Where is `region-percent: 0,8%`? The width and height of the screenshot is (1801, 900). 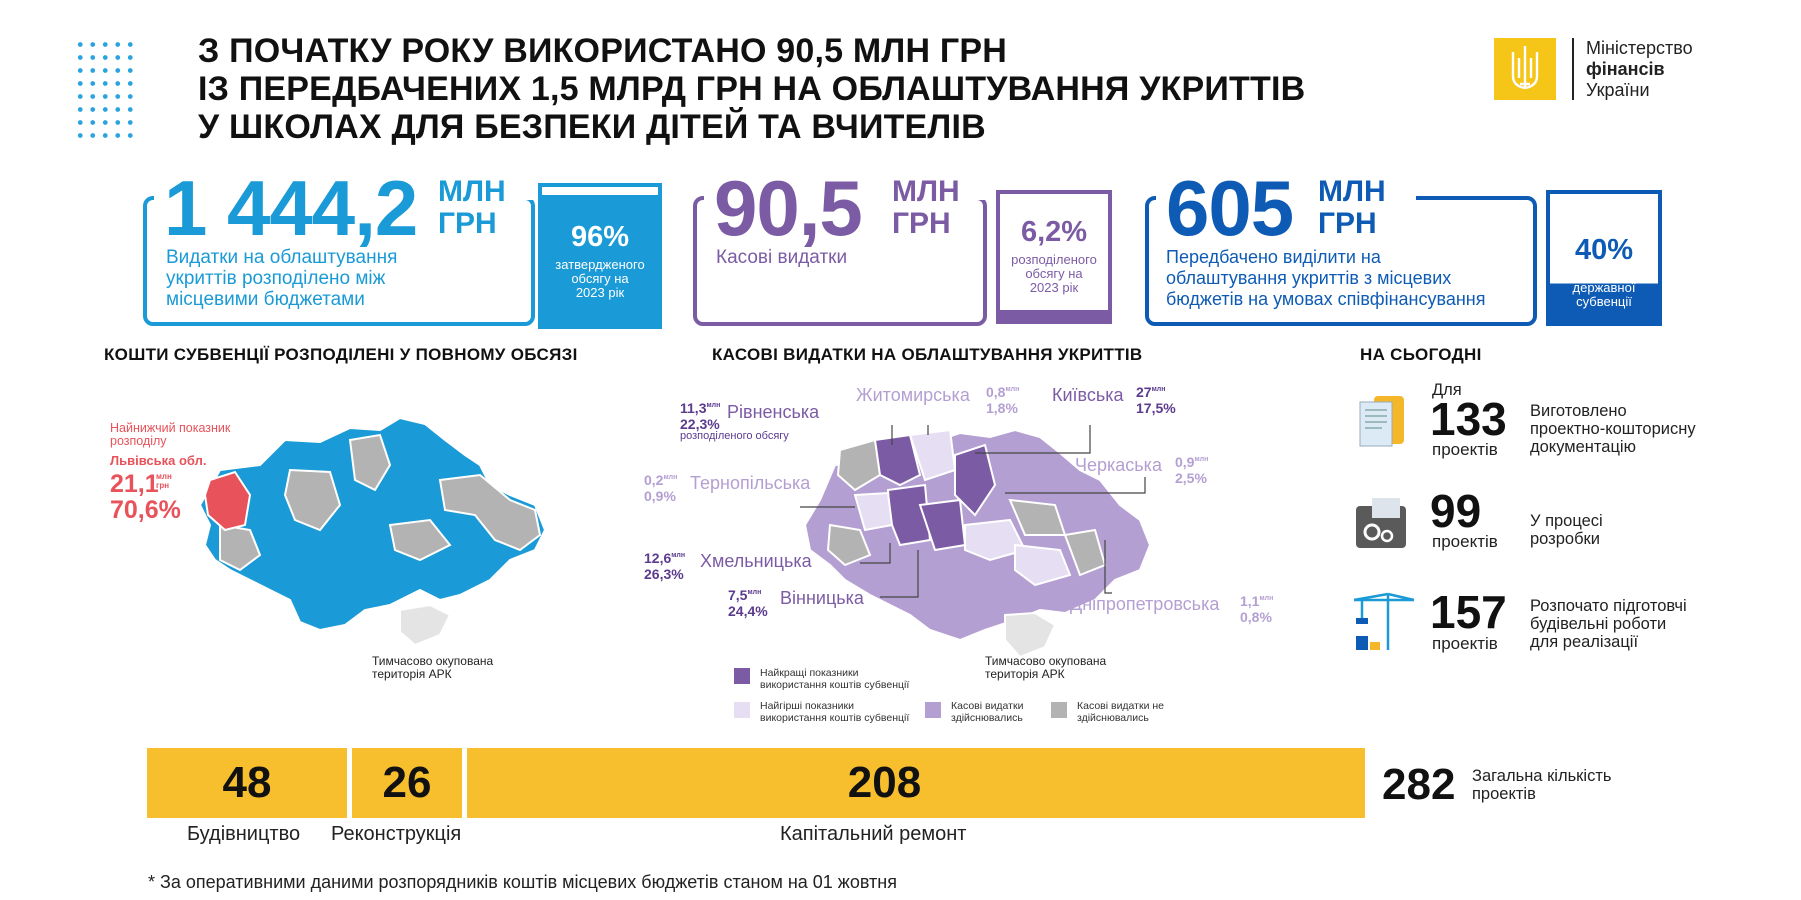 region-percent: 0,8% is located at coordinates (1256, 617).